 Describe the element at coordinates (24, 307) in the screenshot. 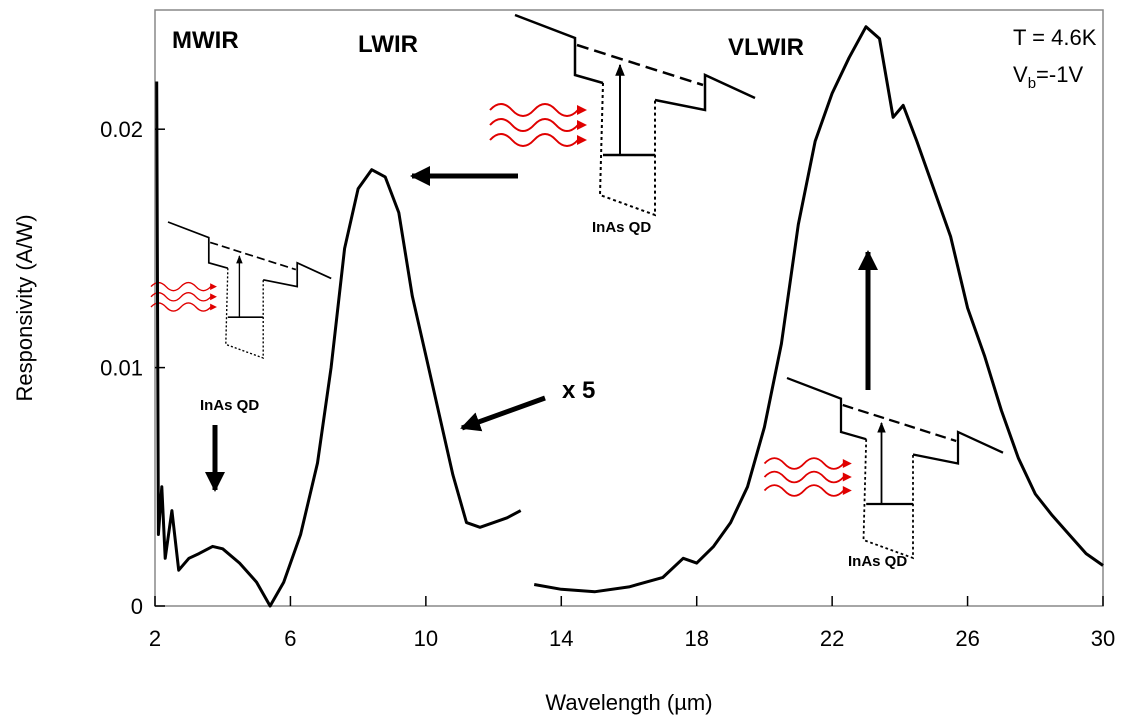

I see `y-axis-label: Responsivity (A/W)` at that location.